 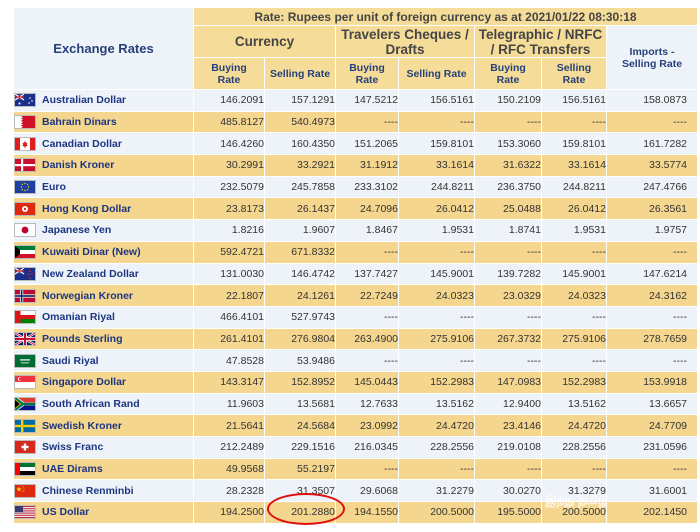 I want to click on rate-cur-sell: 26.1437, so click(x=300, y=209).